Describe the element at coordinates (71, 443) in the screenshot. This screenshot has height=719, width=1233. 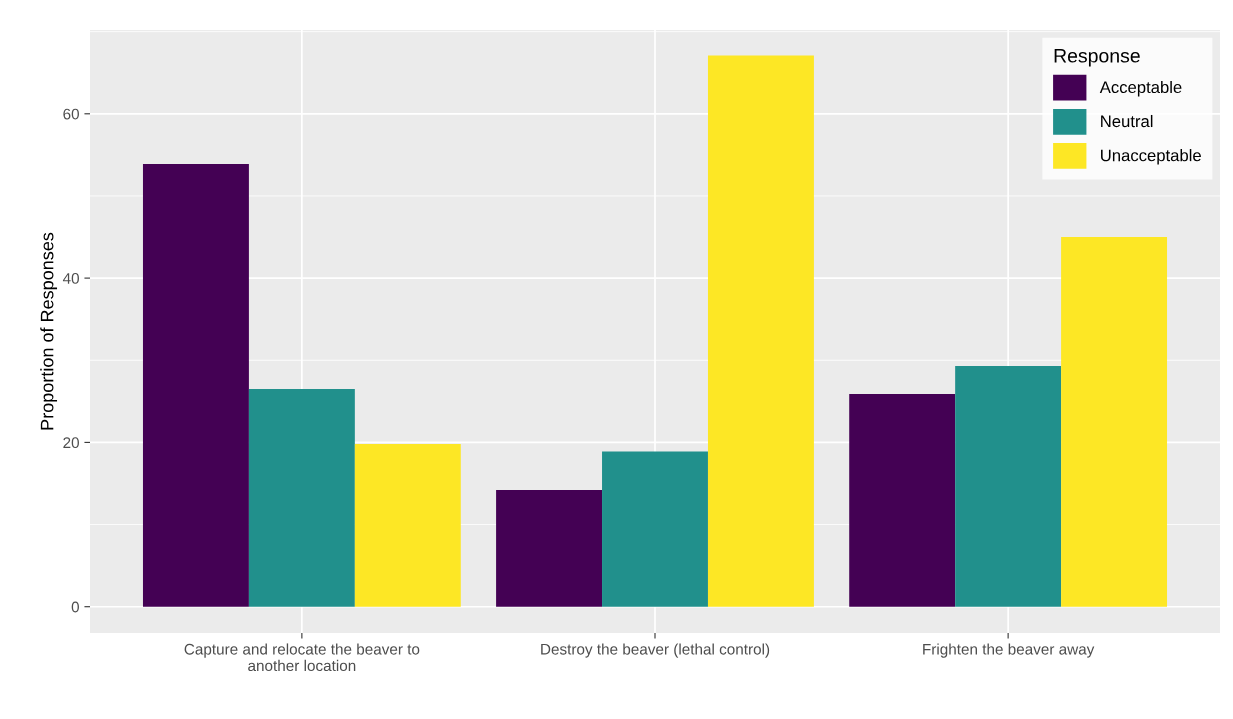
I see `y-tick-label: 20` at that location.